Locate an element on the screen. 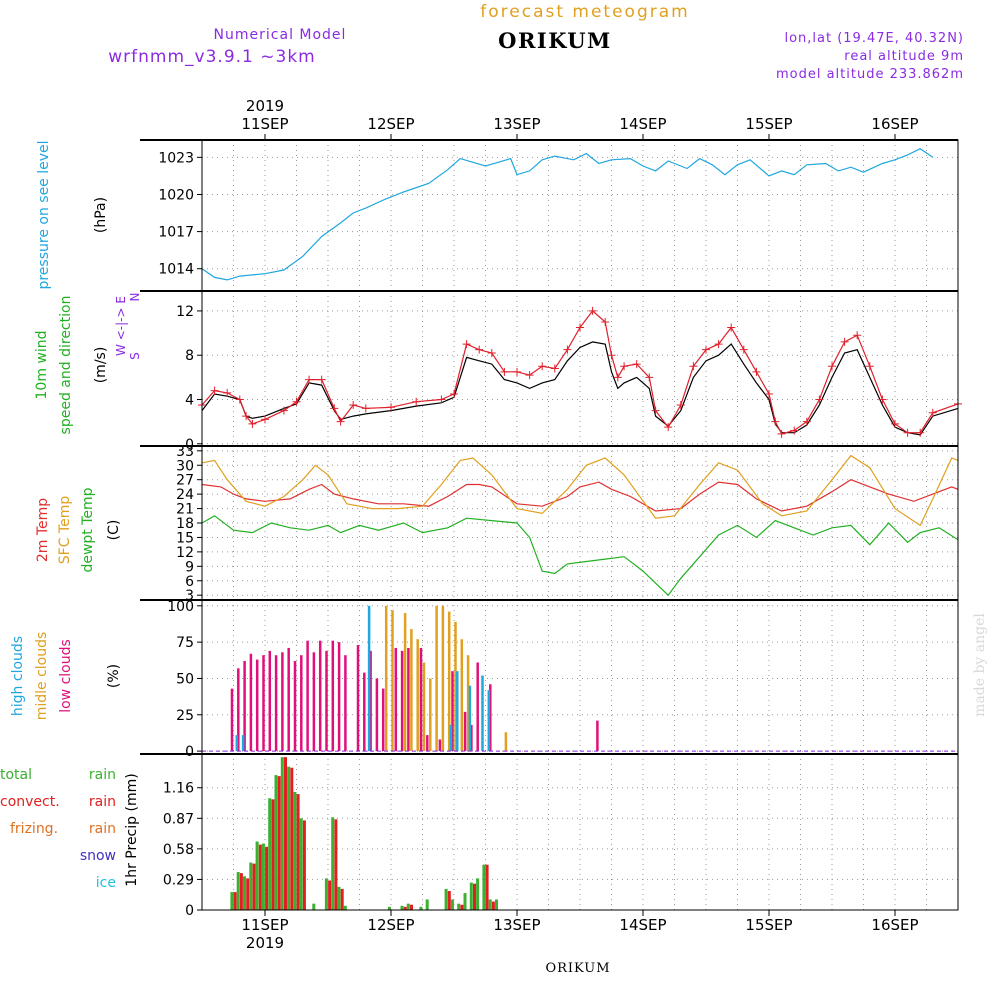 This screenshot has width=1000, height=1000. convect-rain-label: rain is located at coordinates (102, 802).